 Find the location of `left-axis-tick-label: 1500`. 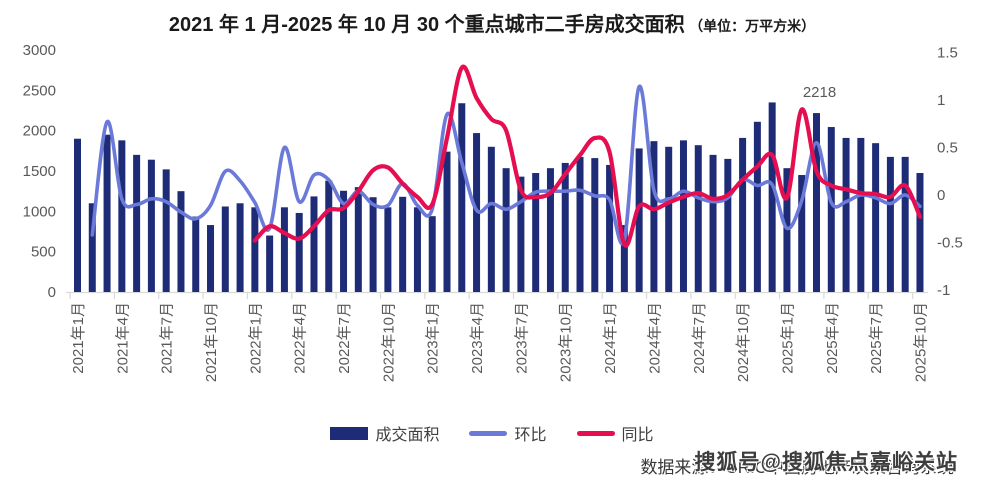

left-axis-tick-label: 1500 is located at coordinates (39, 171).